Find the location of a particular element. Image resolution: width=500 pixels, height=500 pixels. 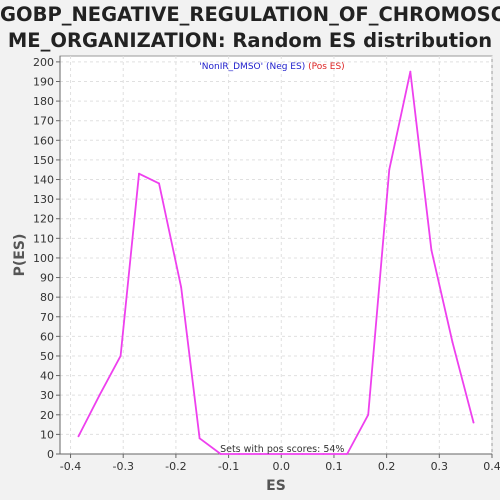

x-axis-ticks: -0.4 -0.3 -0.2 -0.1 0.0 0.1 0.2 0.3 0.4 is located at coordinates (280, 463).